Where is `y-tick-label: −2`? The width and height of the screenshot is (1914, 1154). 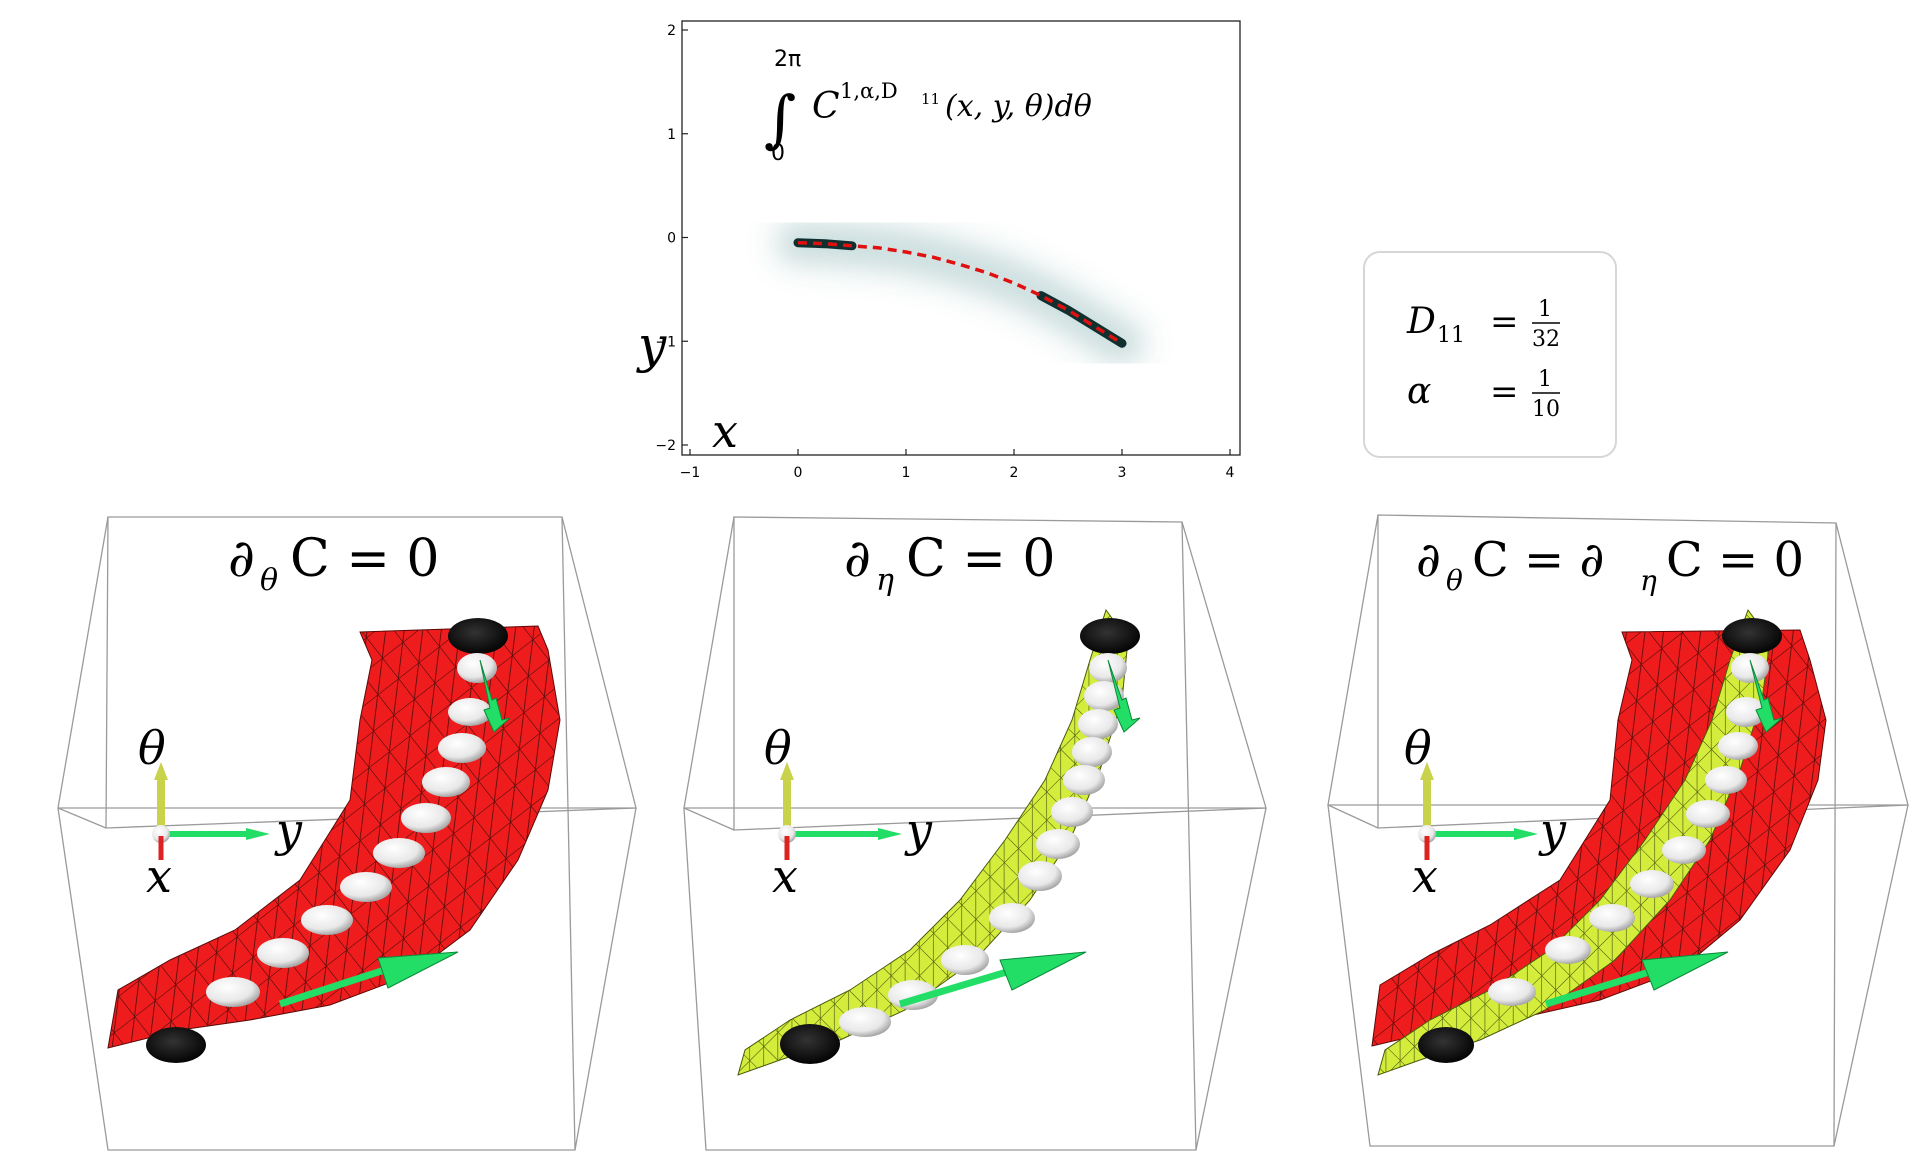 y-tick-label: −2 is located at coordinates (665, 446).